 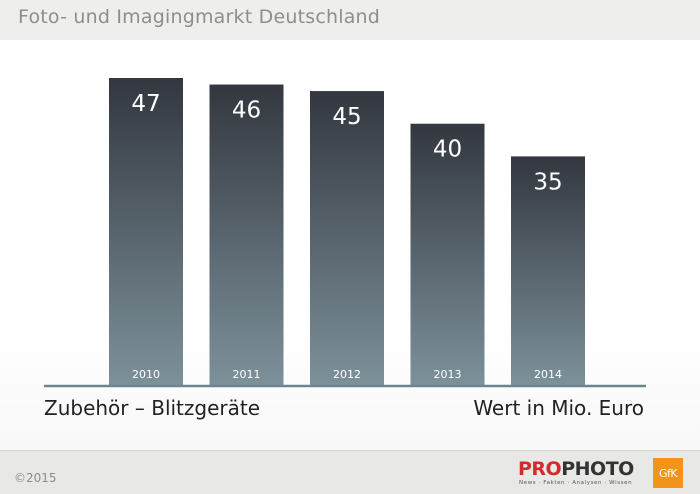 I want to click on x-tick-label: 2013, so click(x=448, y=374).